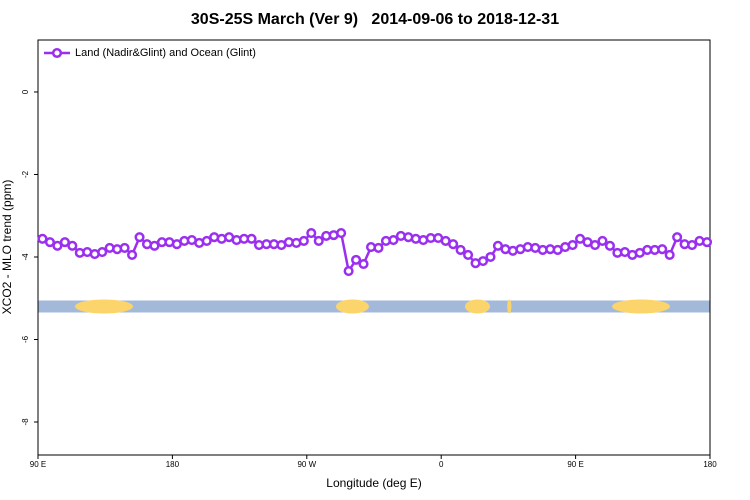  What do you see at coordinates (374, 306) in the screenshot?
I see `ocean-band` at bounding box center [374, 306].